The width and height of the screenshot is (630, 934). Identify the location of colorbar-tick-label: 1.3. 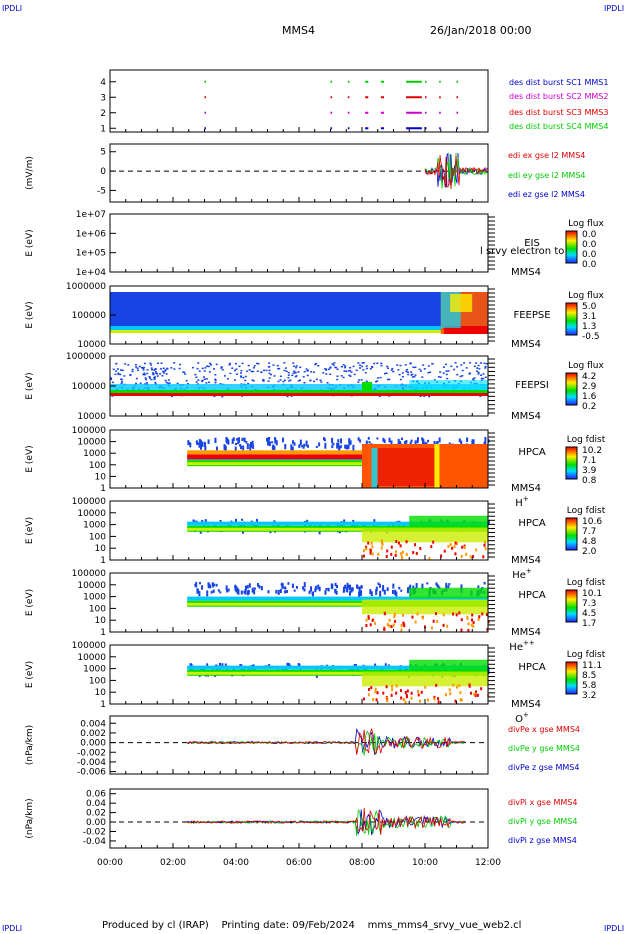
(589, 327).